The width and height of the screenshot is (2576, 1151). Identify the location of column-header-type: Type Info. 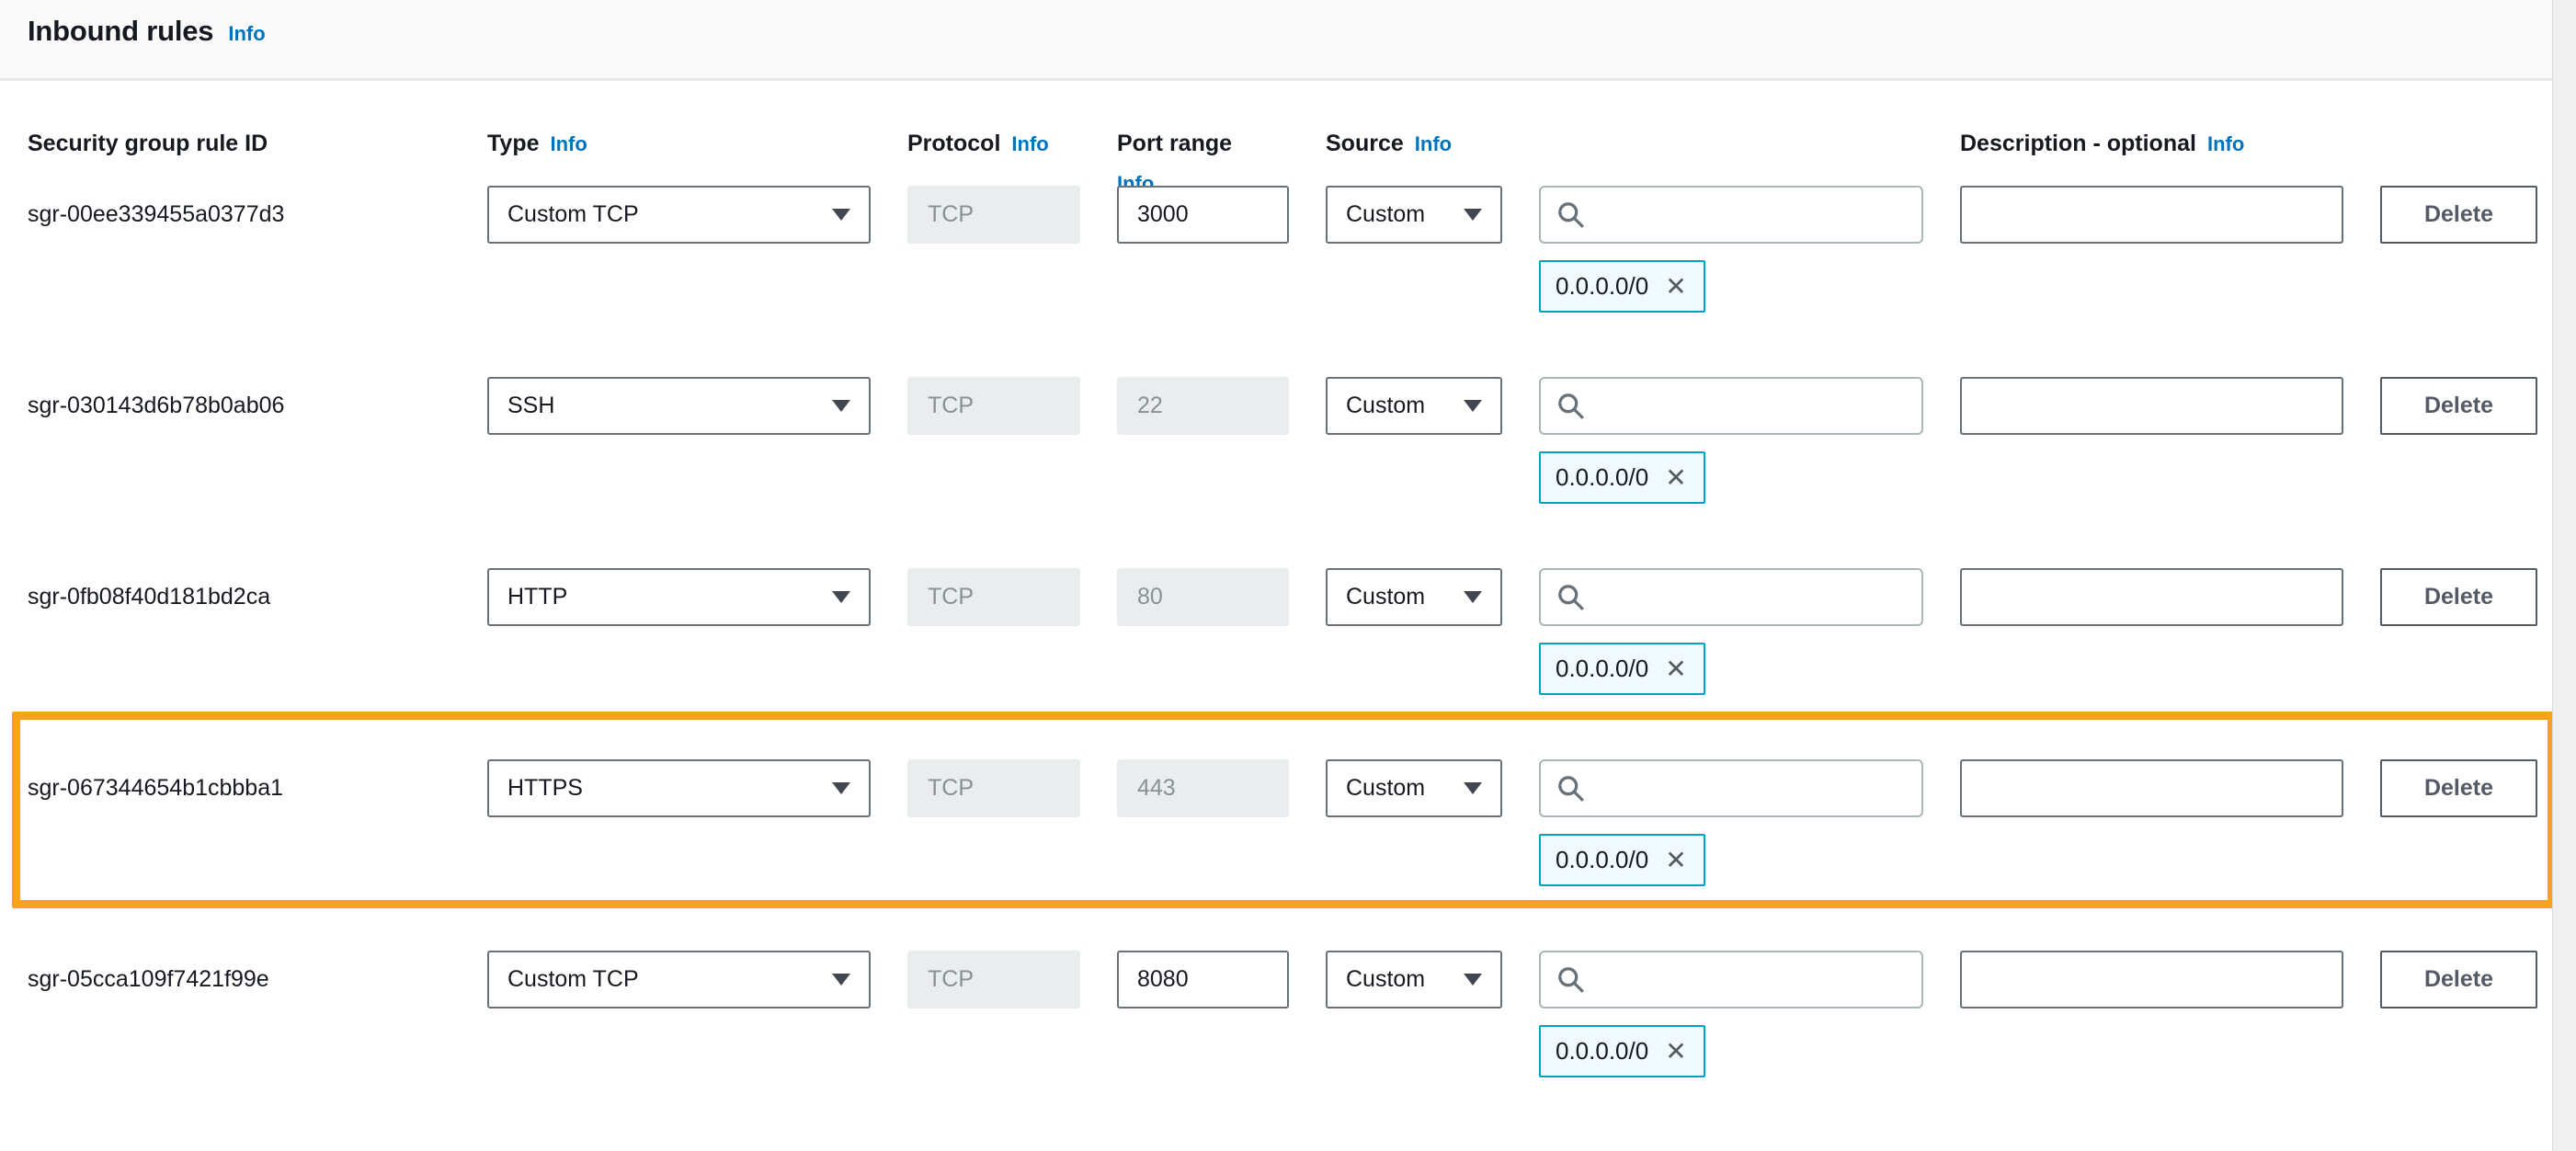
(537, 143).